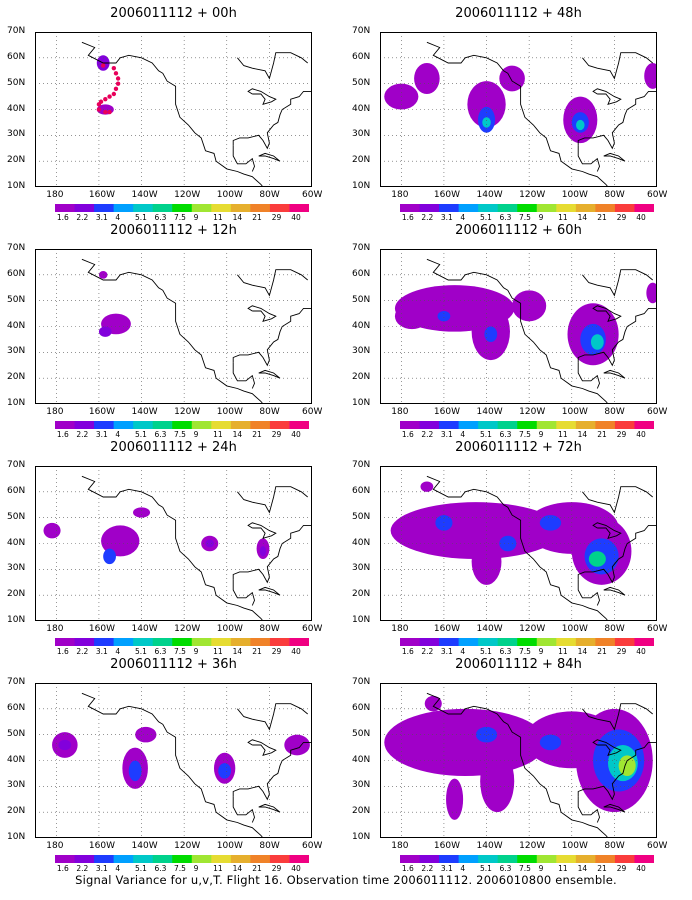 This screenshot has width=692, height=900. What do you see at coordinates (518, 760) in the screenshot?
I see `variance-map-84h` at bounding box center [518, 760].